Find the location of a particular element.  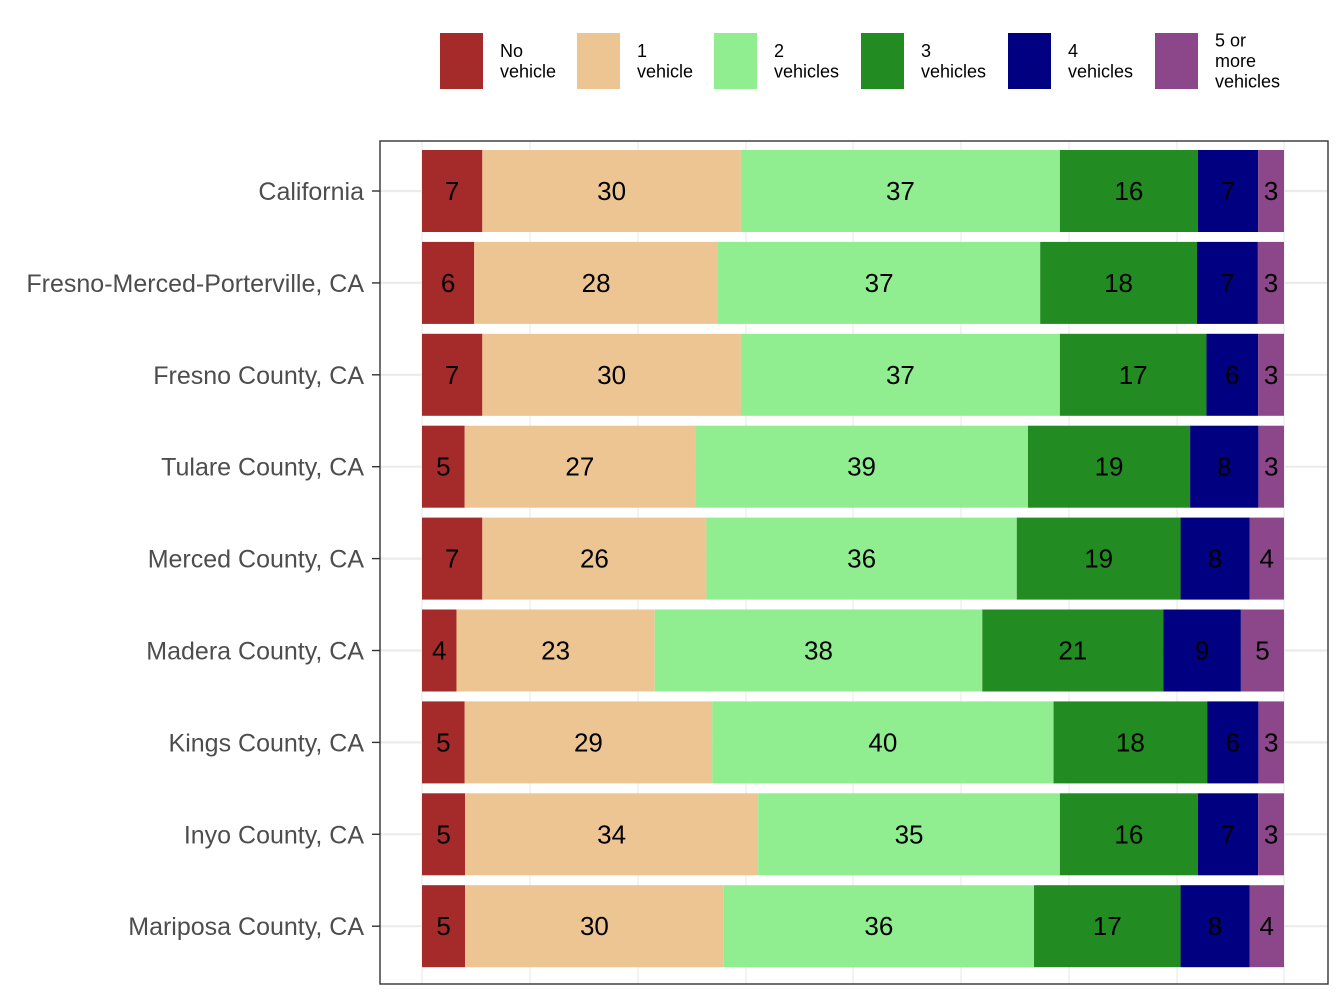

y-tick-label: Fresno County, CA is located at coordinates (258, 376).